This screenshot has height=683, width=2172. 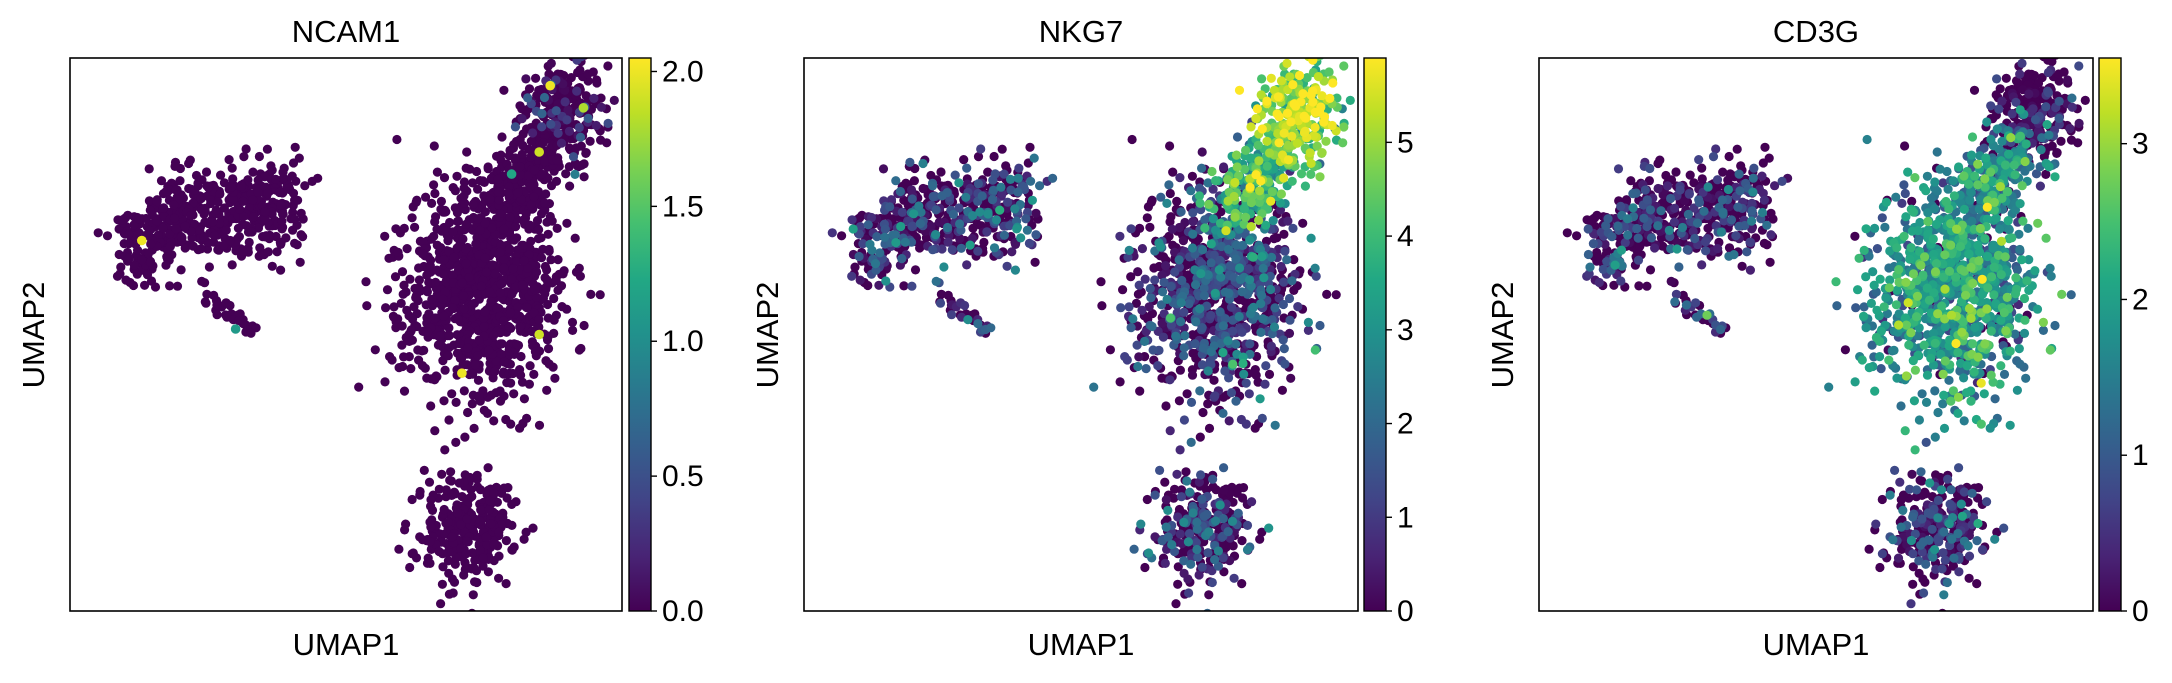 What do you see at coordinates (1405, 142) in the screenshot?
I see `colorbar-tick-label: 5` at bounding box center [1405, 142].